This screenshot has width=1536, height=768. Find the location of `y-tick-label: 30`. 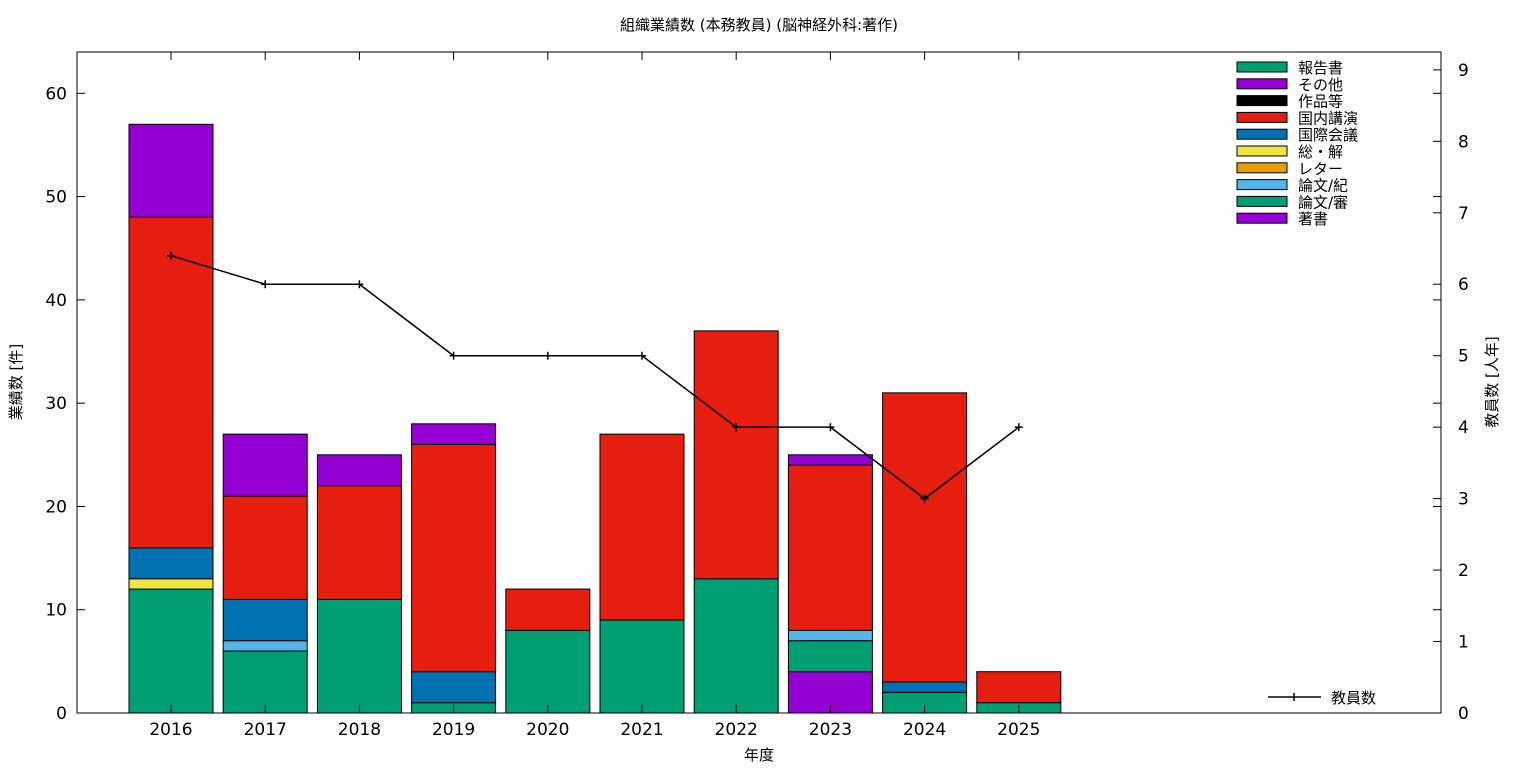

y-tick-label: 30 is located at coordinates (56, 404).